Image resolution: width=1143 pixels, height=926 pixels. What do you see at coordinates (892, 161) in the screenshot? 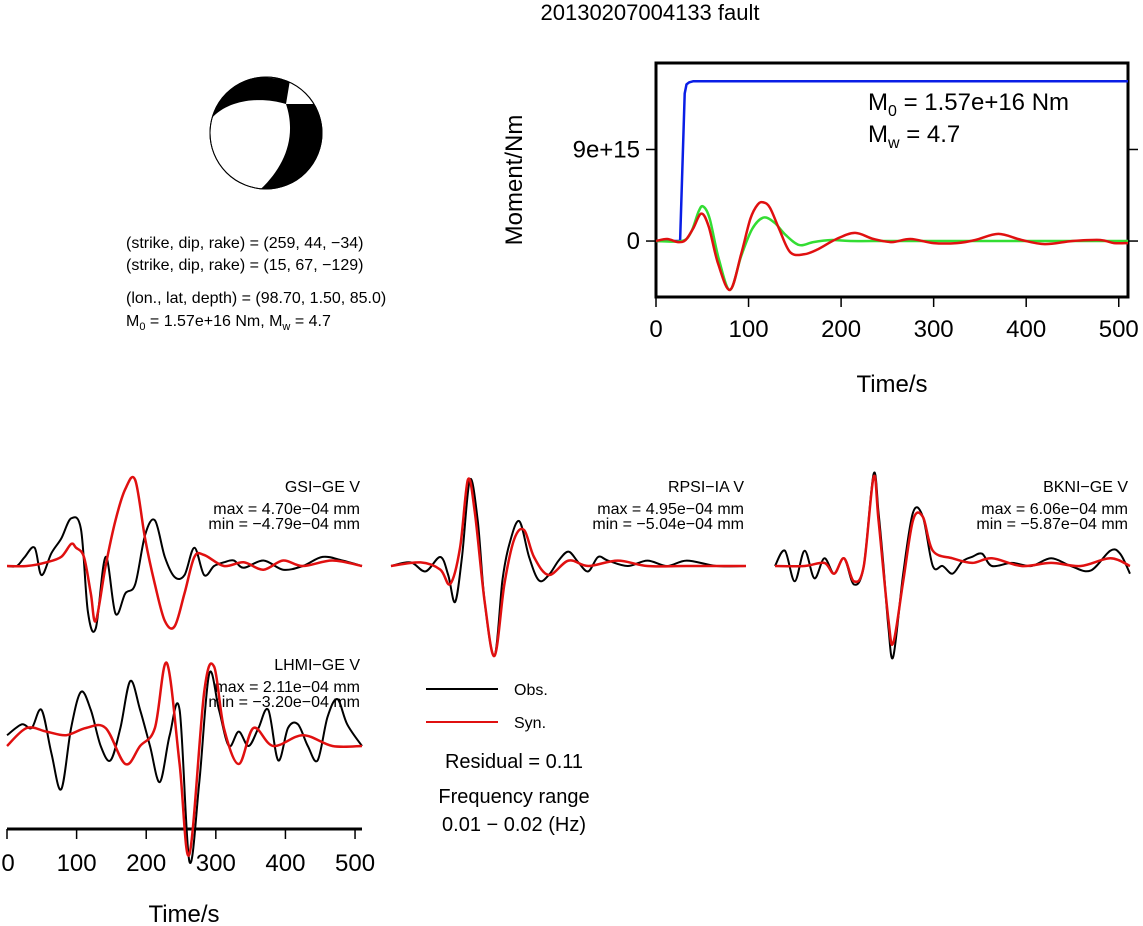
I see `moment-line` at bounding box center [892, 161].